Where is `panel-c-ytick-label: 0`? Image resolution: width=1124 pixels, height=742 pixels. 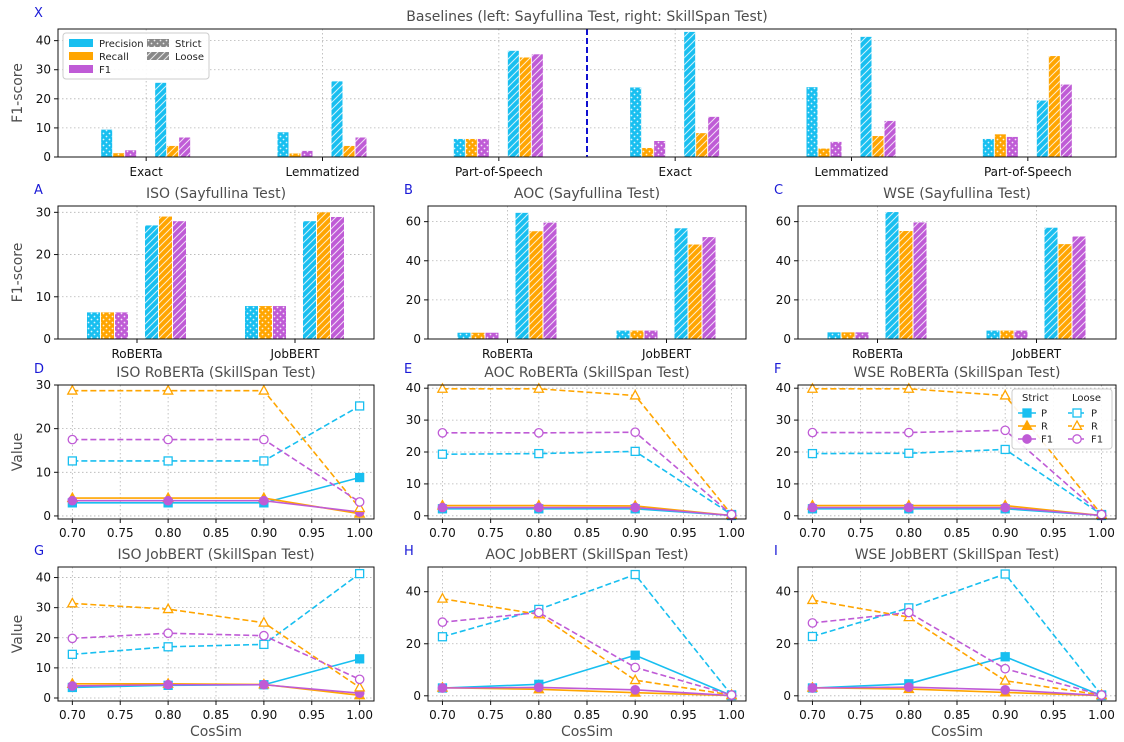 panel-c-ytick-label: 0 is located at coordinates (787, 339).